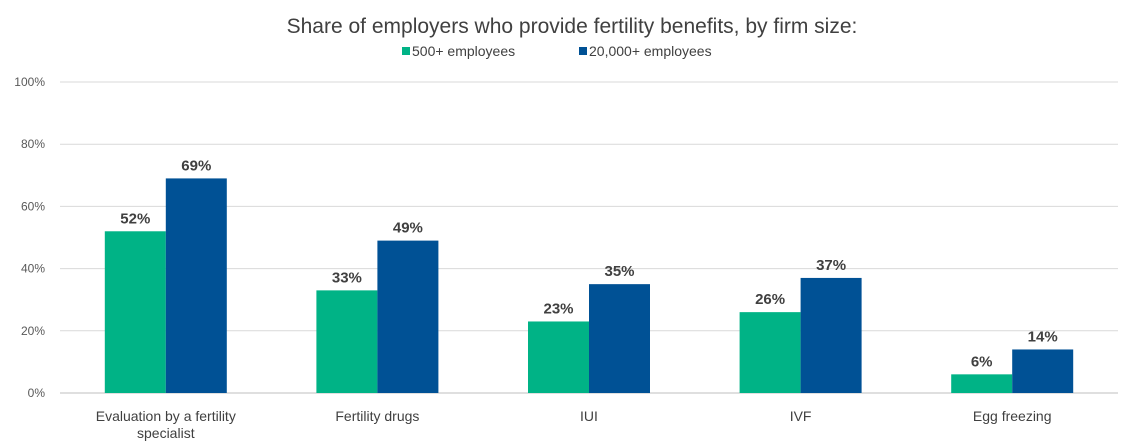  What do you see at coordinates (1043, 336) in the screenshot?
I see `data-label: 14%` at bounding box center [1043, 336].